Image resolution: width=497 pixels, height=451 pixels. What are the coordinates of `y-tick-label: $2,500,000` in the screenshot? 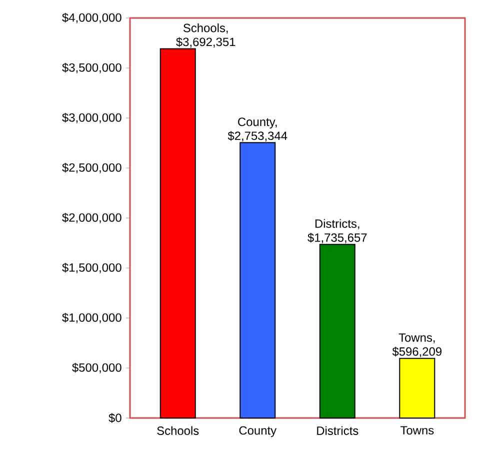 It's located at (92, 168).